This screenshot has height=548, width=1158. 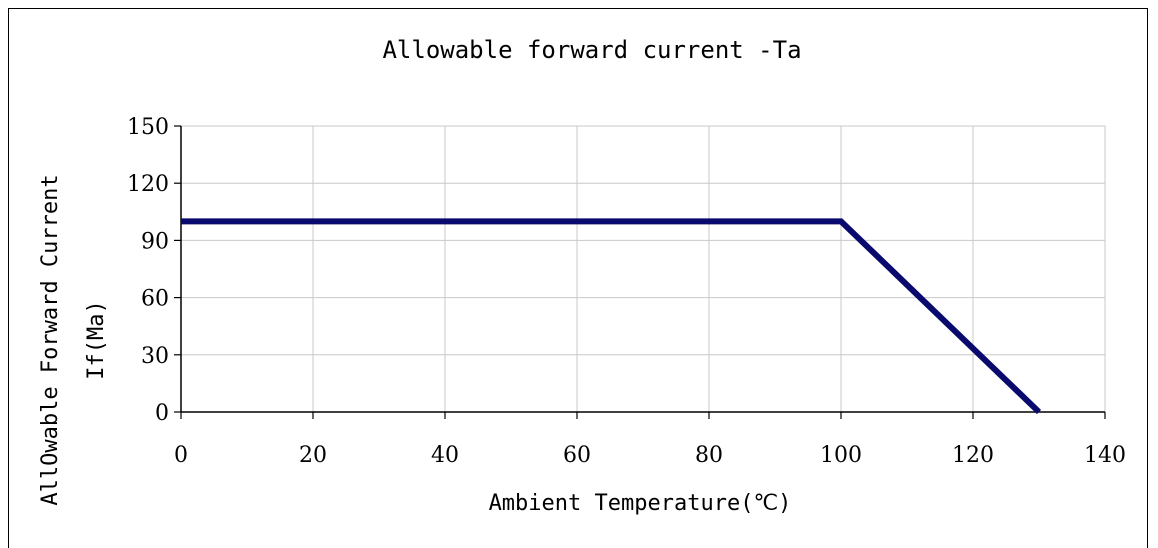 What do you see at coordinates (709, 455) in the screenshot?
I see `x-tick-label: 80` at bounding box center [709, 455].